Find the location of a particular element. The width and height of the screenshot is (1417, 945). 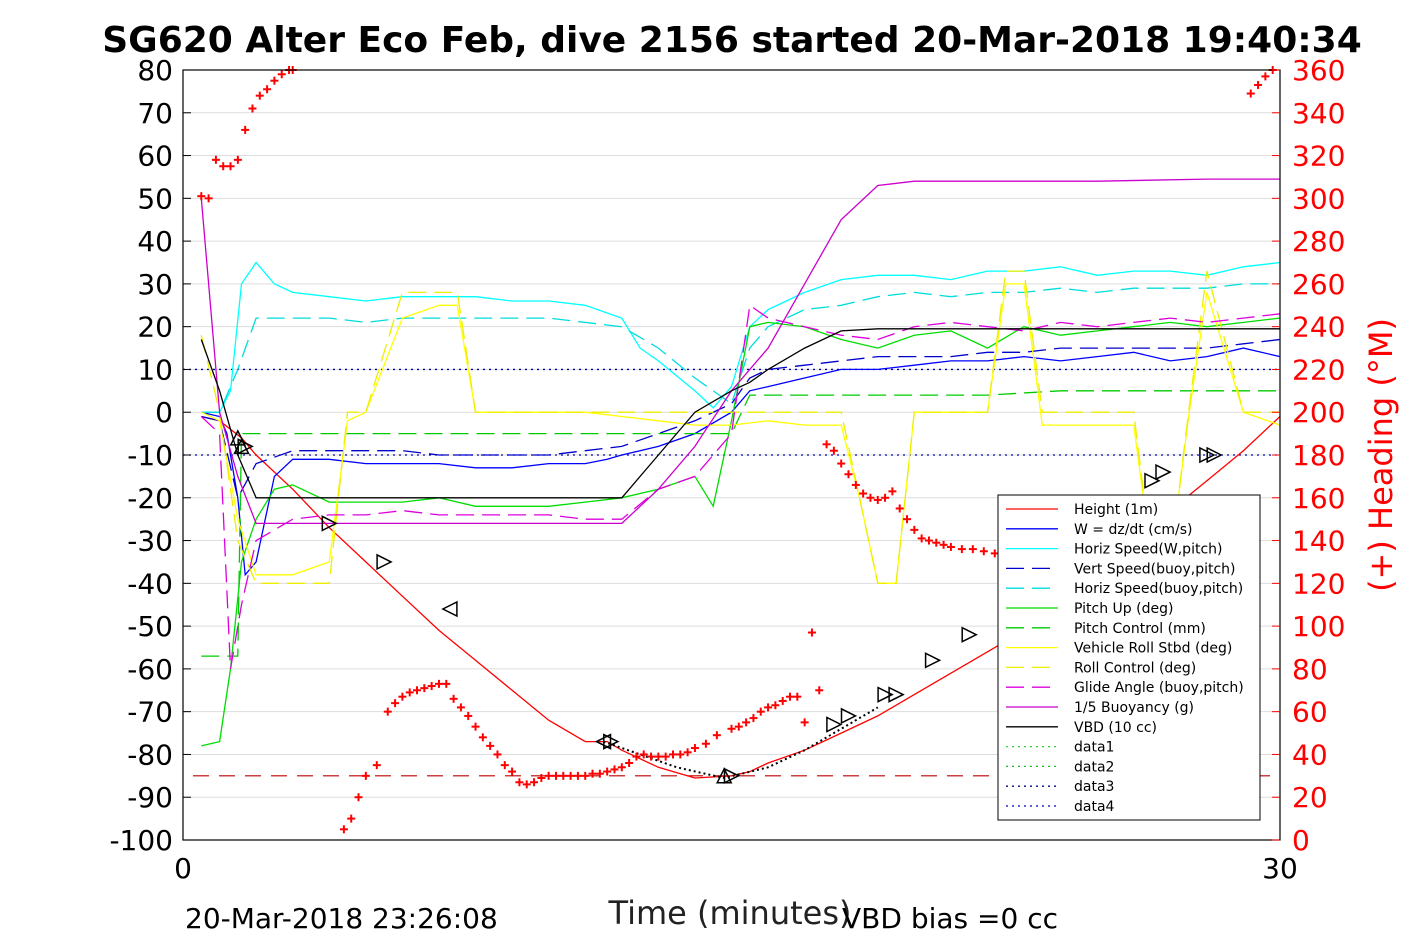

y-tick-label: -70 is located at coordinates (150, 712).